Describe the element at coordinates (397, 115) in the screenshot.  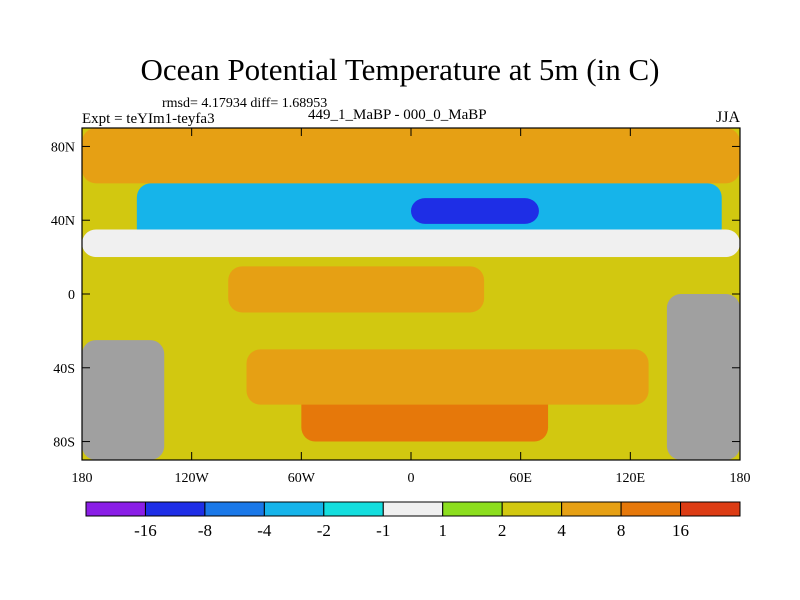
I see `center-label: 449_1_MaBP - 000_0_MaBP` at that location.